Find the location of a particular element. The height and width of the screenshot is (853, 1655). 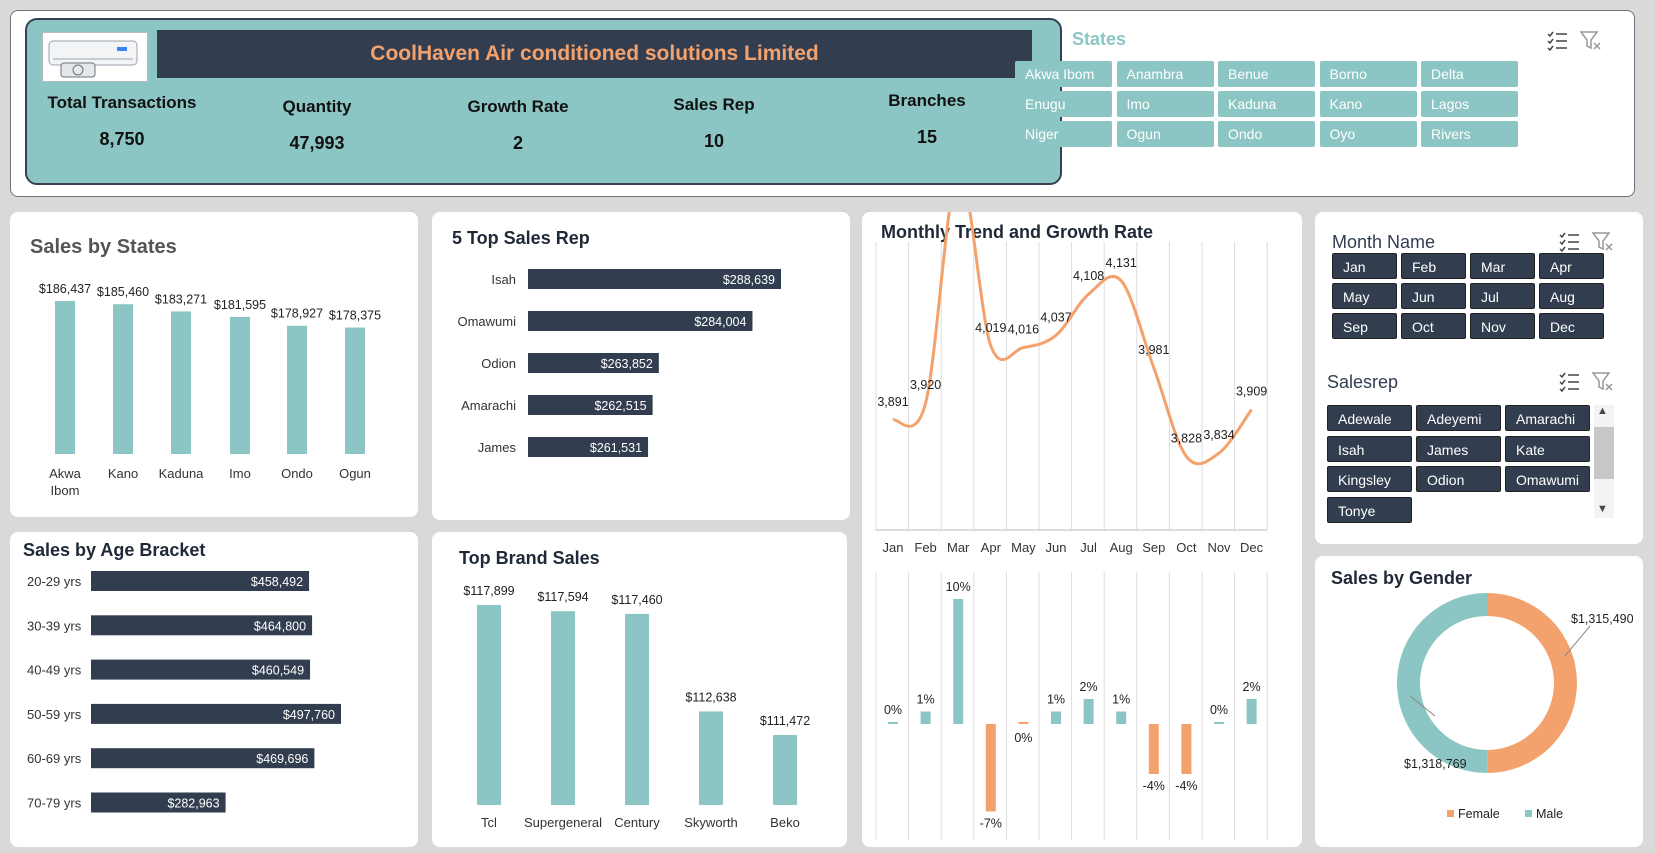

trend-line is located at coordinates (1072, 339).